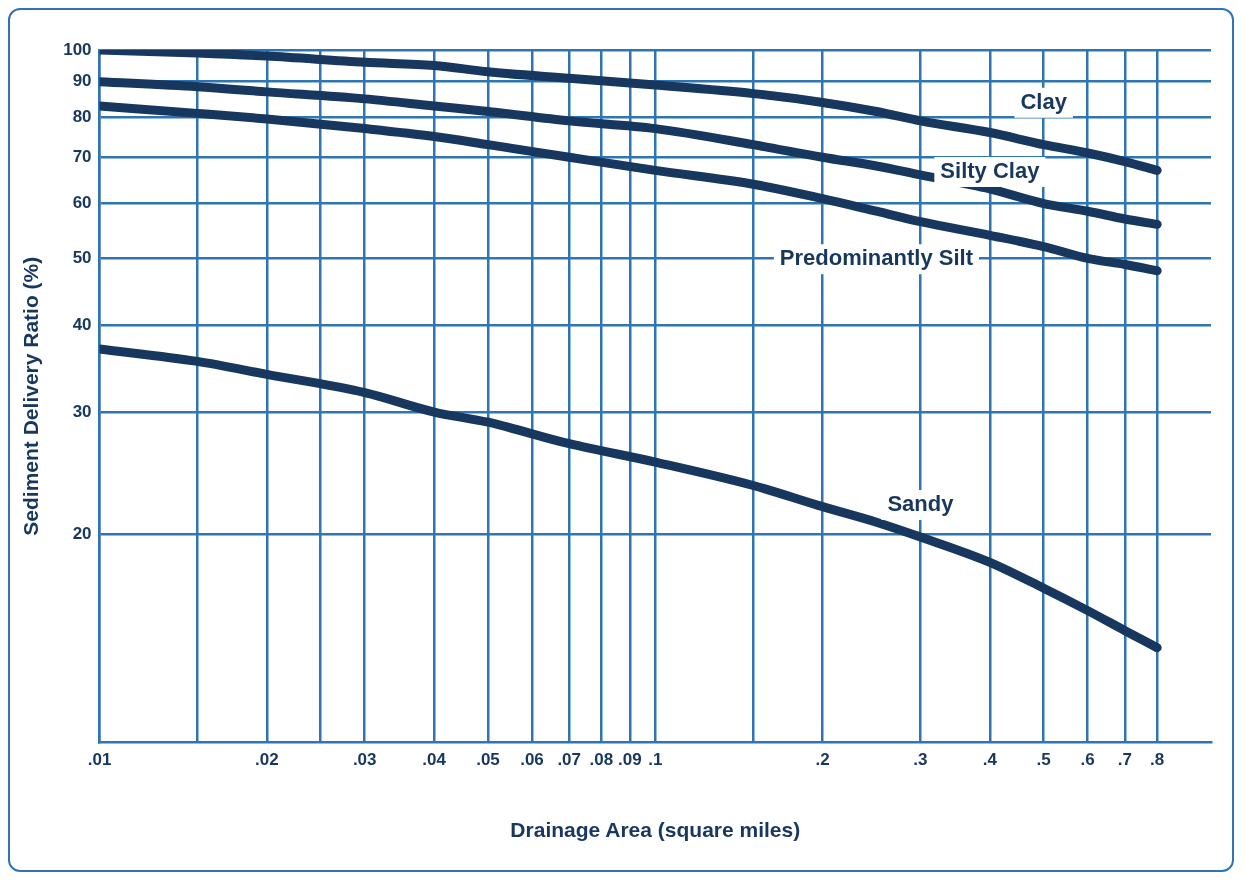  I want to click on y-tick-label: 20, so click(82, 533).